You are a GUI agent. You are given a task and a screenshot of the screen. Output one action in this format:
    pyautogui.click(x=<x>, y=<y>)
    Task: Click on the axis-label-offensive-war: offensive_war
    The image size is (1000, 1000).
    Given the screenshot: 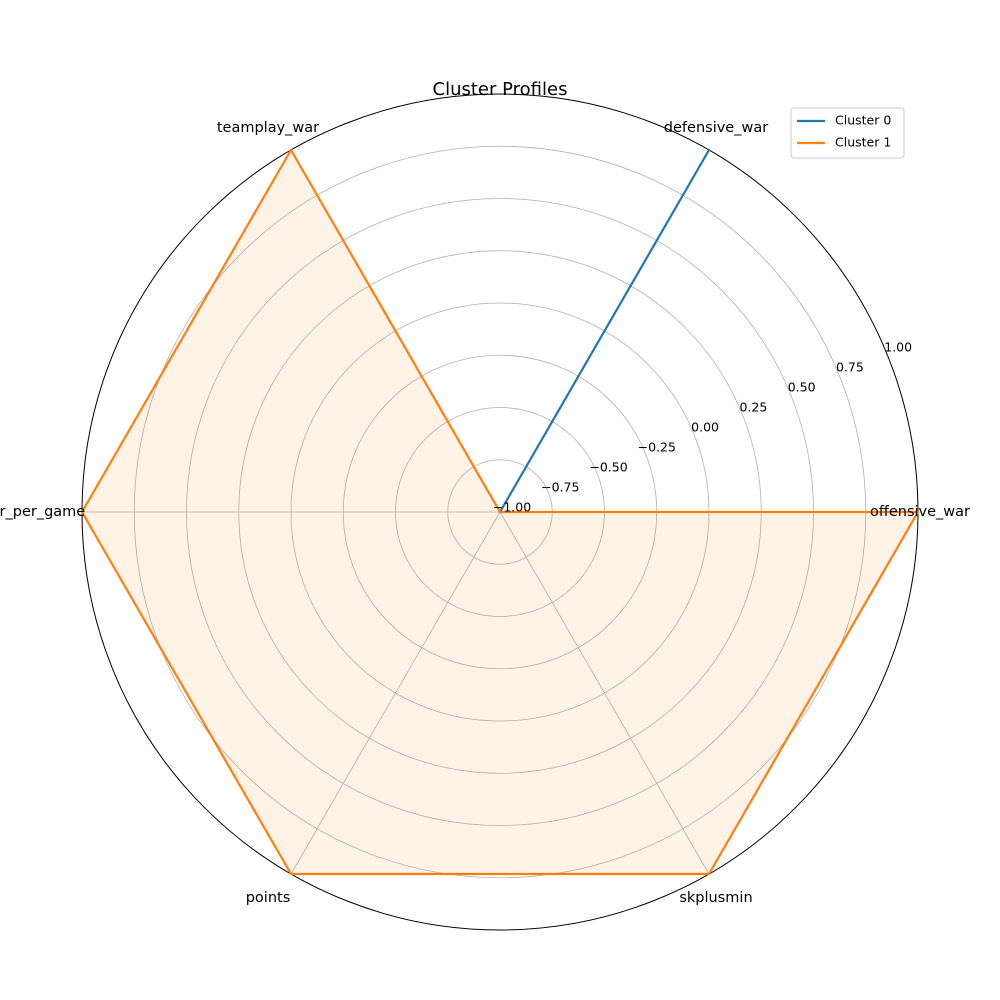 What is the action you would take?
    pyautogui.click(x=920, y=512)
    